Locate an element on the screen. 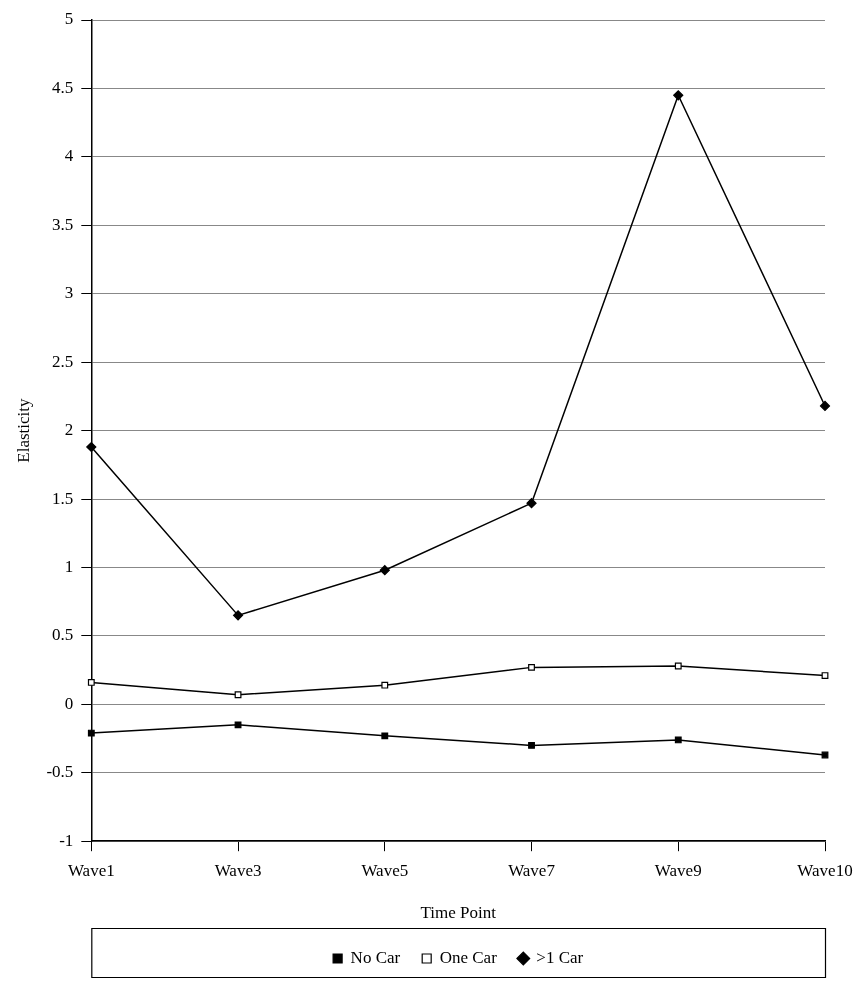  x-tick-label: Wave3 is located at coordinates (238, 870).